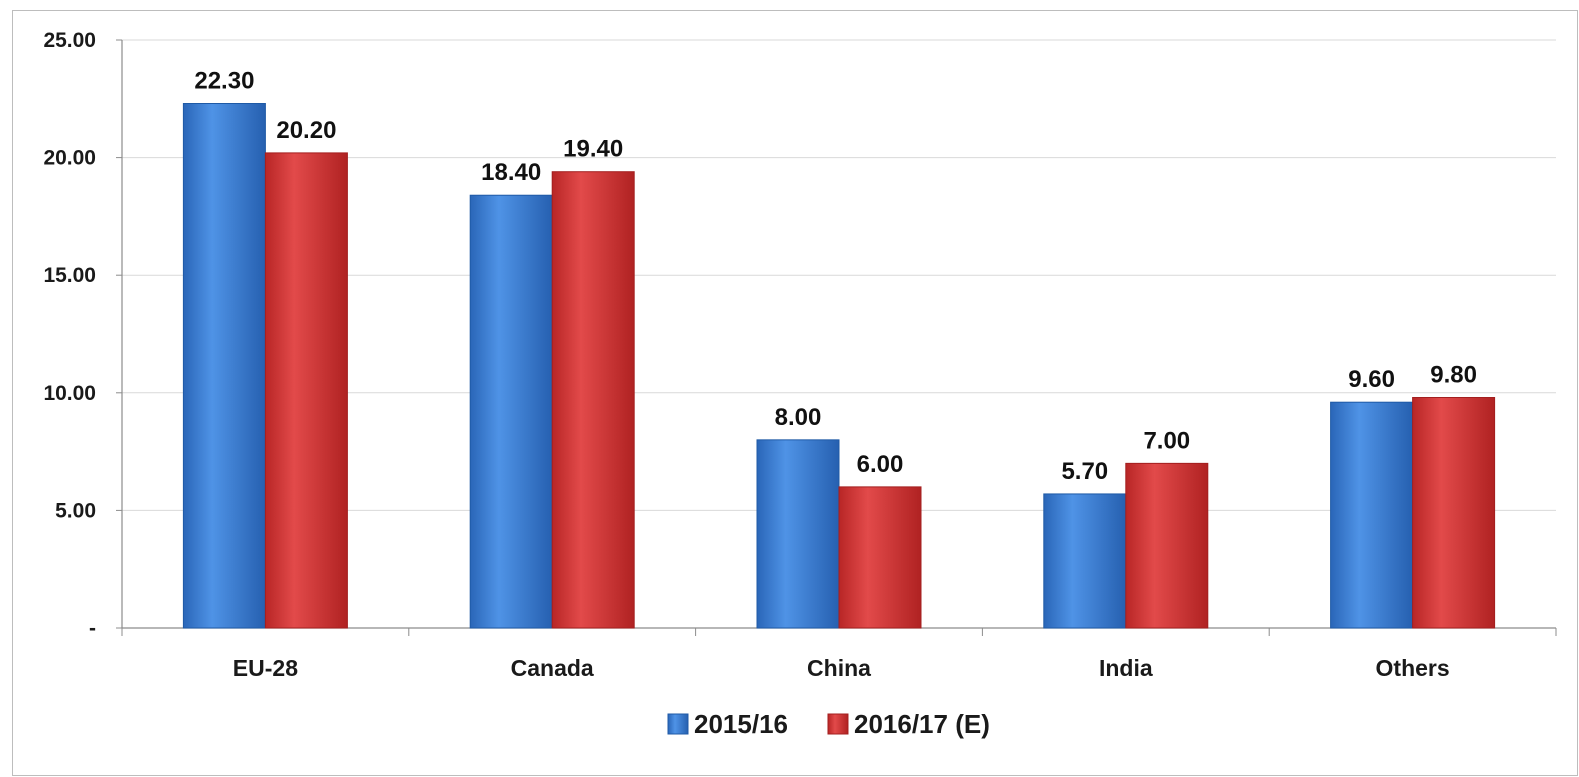 This screenshot has height=777, width=1579. What do you see at coordinates (798, 534) in the screenshot?
I see `bar-china-s0` at bounding box center [798, 534].